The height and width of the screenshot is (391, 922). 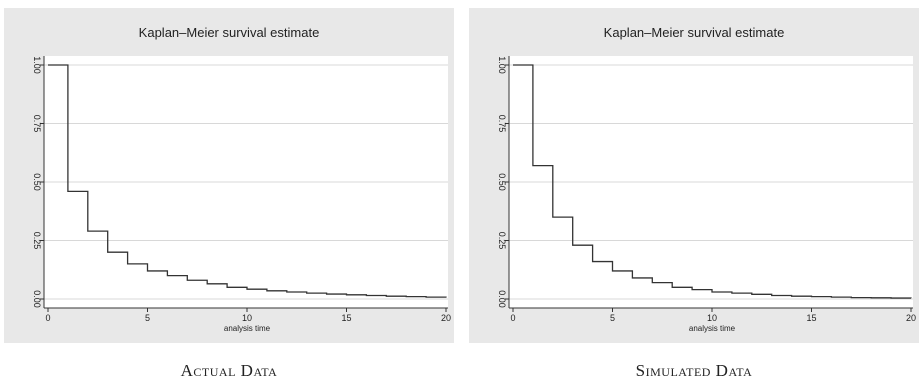 What do you see at coordinates (229, 370) in the screenshot?
I see `caption-actual-data: Actual Data` at bounding box center [229, 370].